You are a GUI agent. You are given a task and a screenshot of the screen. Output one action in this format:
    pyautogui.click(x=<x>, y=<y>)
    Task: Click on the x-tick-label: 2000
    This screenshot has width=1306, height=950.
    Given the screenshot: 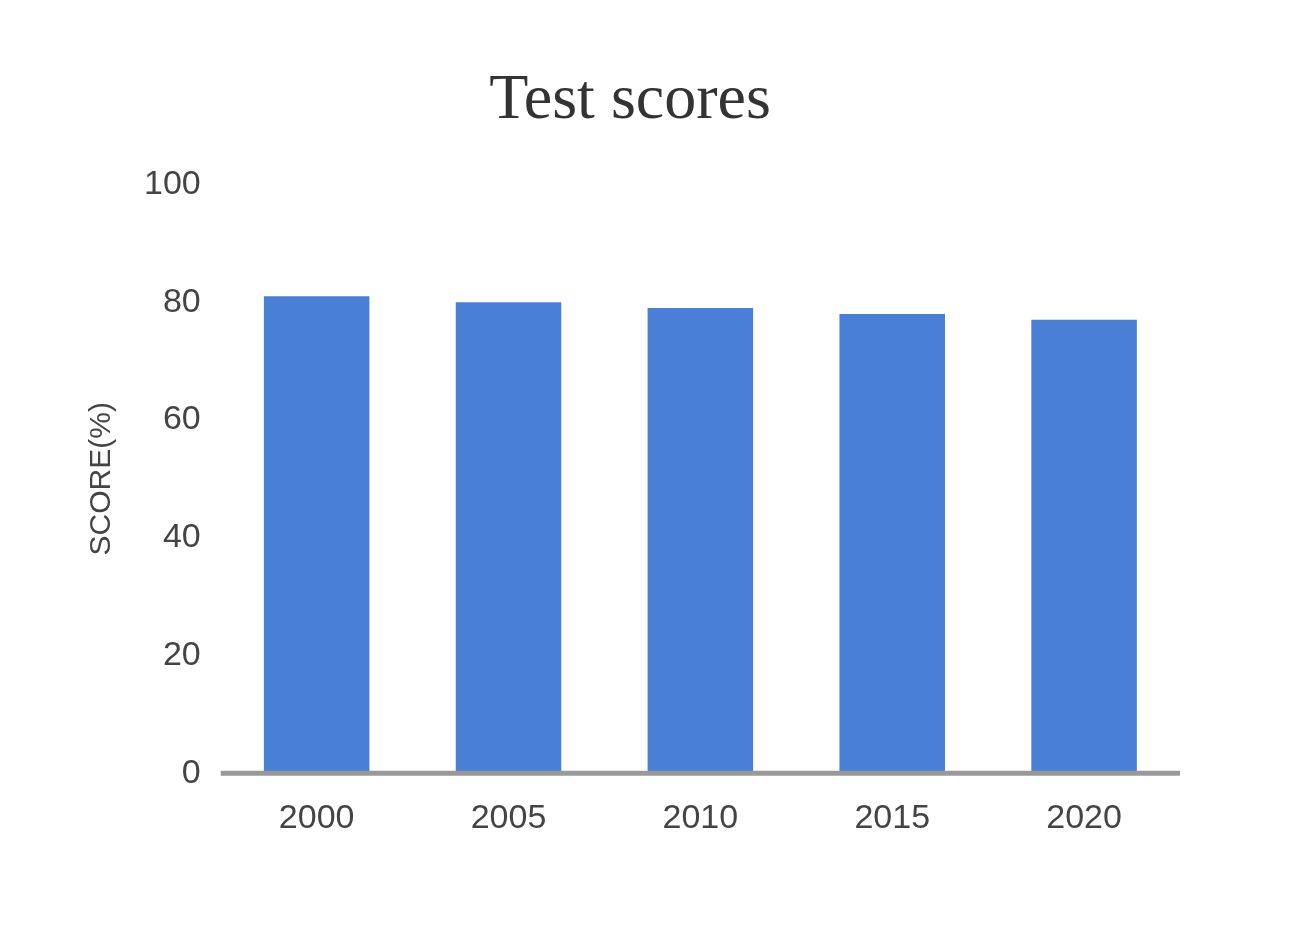 What is the action you would take?
    pyautogui.click(x=316, y=815)
    